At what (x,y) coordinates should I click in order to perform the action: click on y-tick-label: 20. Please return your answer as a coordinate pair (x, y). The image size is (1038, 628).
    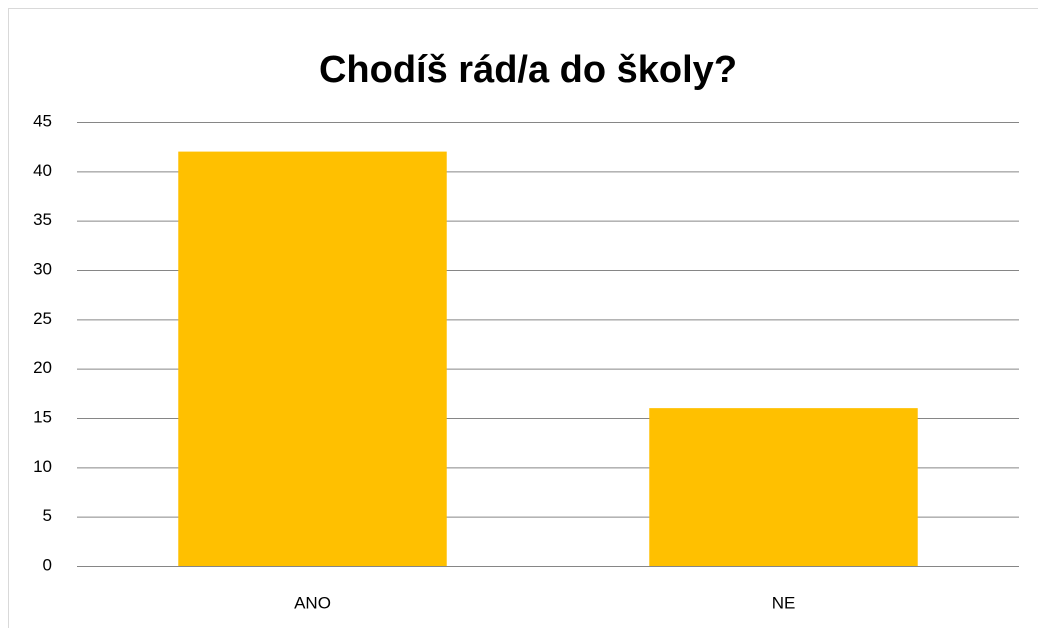
    Looking at the image, I should click on (42, 367).